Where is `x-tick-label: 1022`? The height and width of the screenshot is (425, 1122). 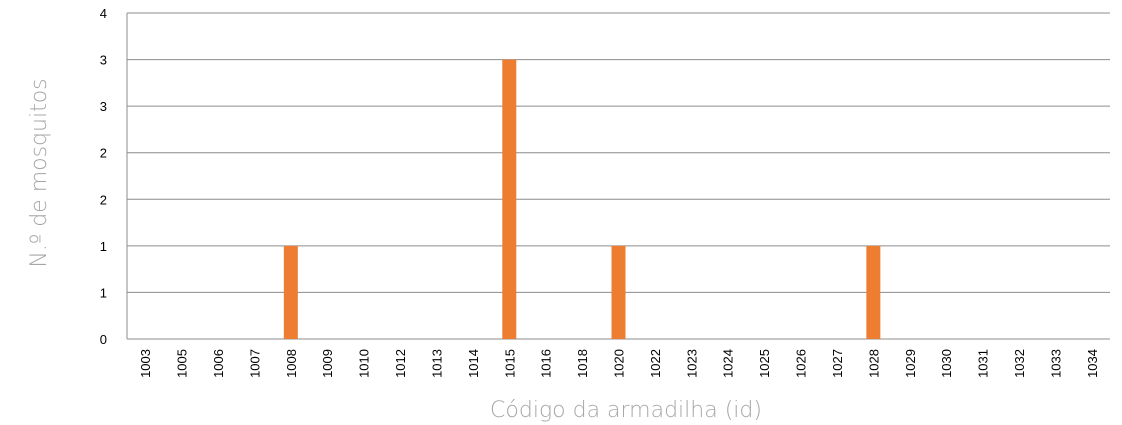 x-tick-label: 1022 is located at coordinates (655, 363).